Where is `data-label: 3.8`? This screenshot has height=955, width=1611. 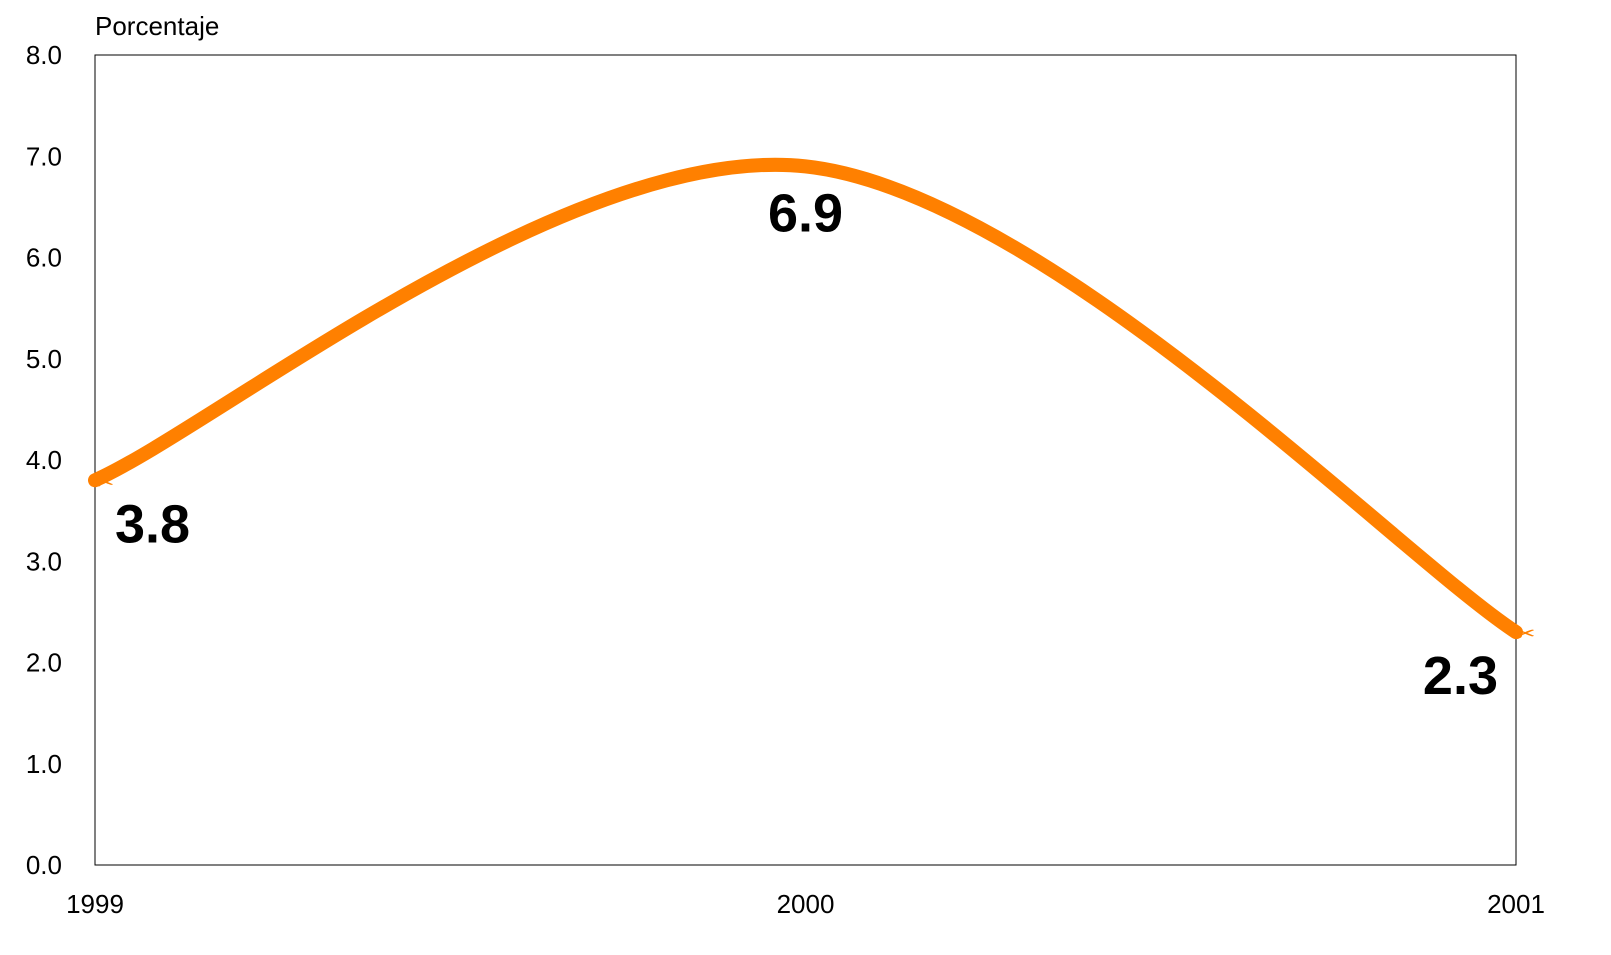 data-label: 3.8 is located at coordinates (152, 524).